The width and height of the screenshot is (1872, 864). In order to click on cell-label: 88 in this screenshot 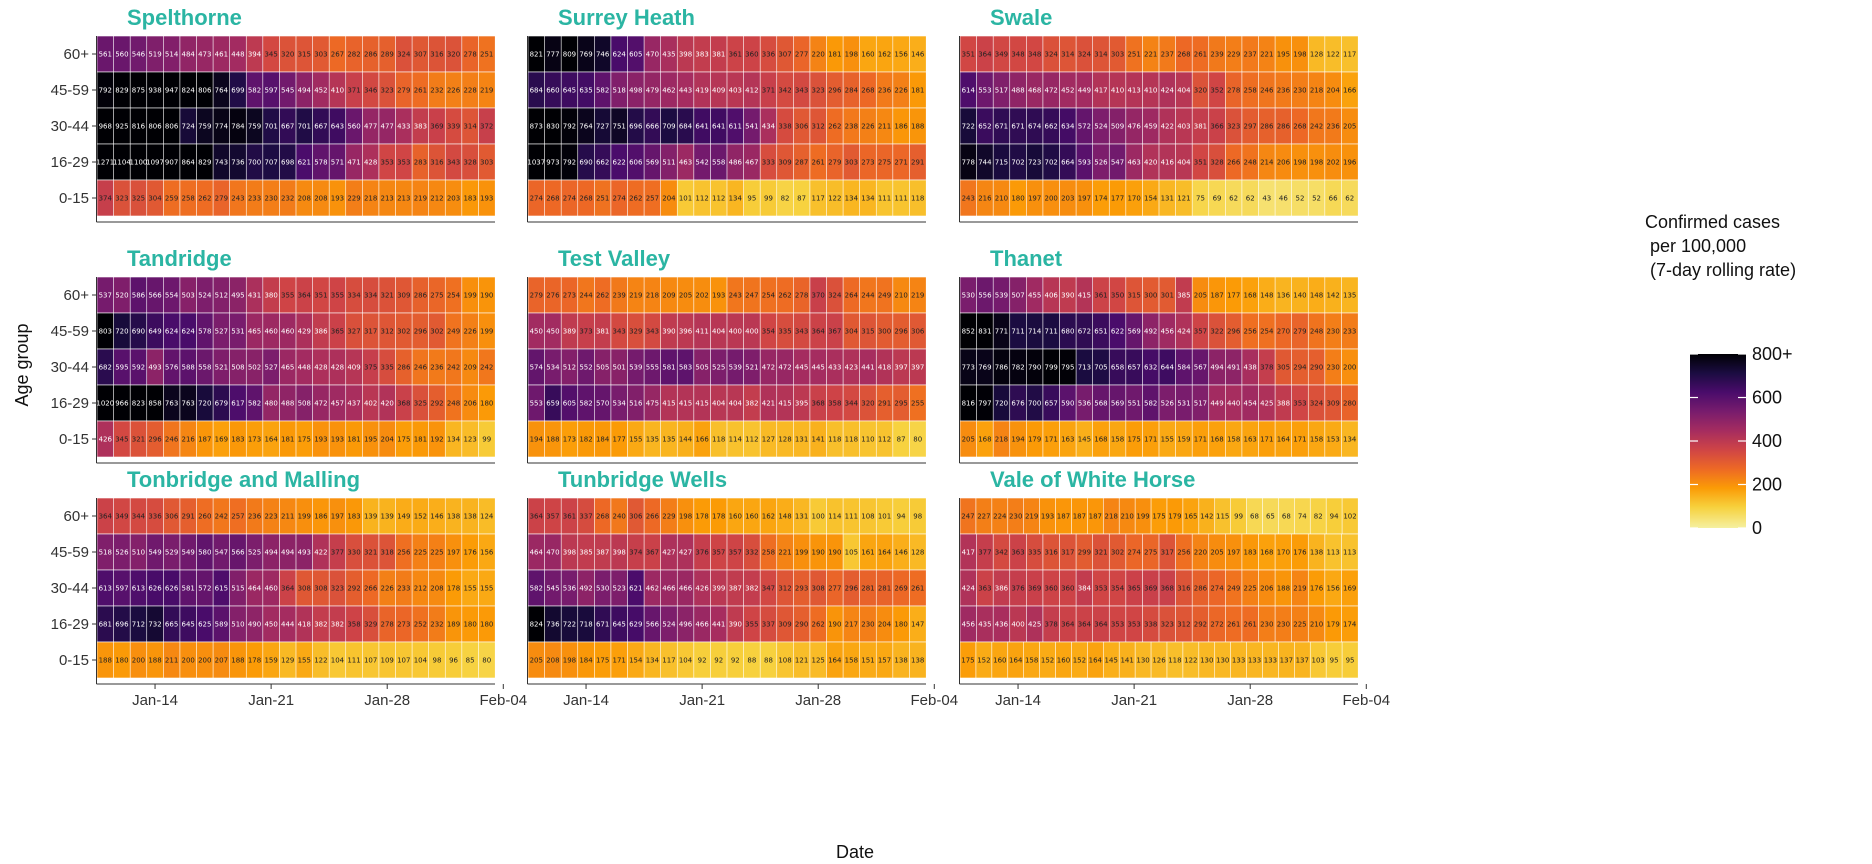, I will do `click(751, 661)`.